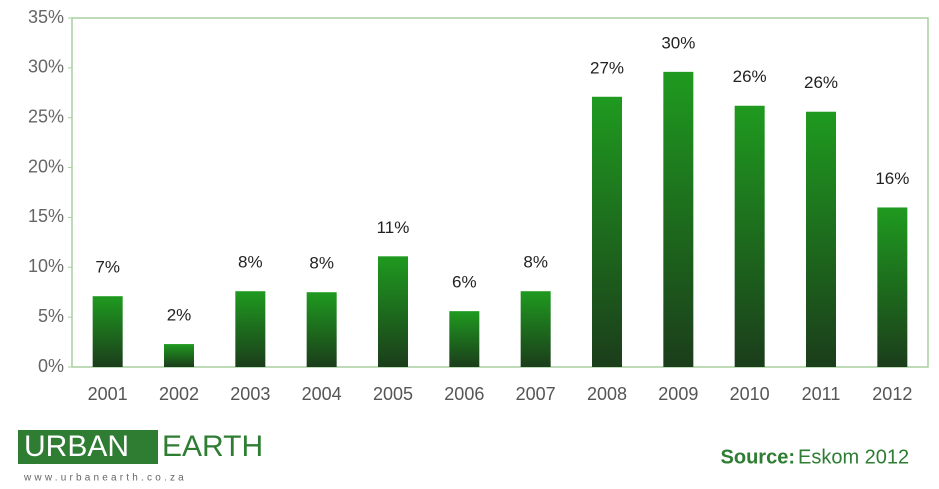 The width and height of the screenshot is (939, 489). Describe the element at coordinates (76, 446) in the screenshot. I see `logo-left: URBAN` at that location.